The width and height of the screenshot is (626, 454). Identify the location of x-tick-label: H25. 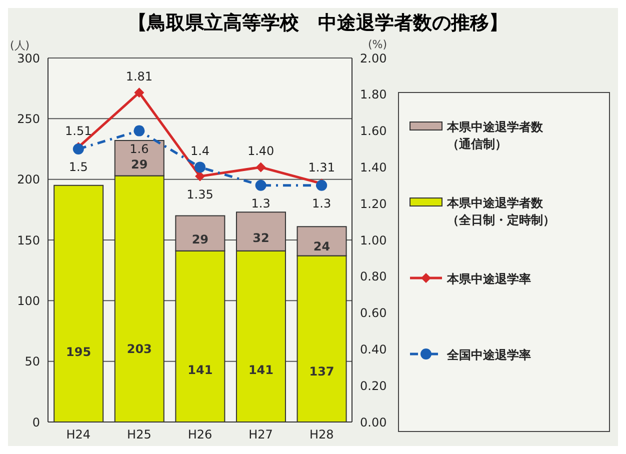
(139, 435).